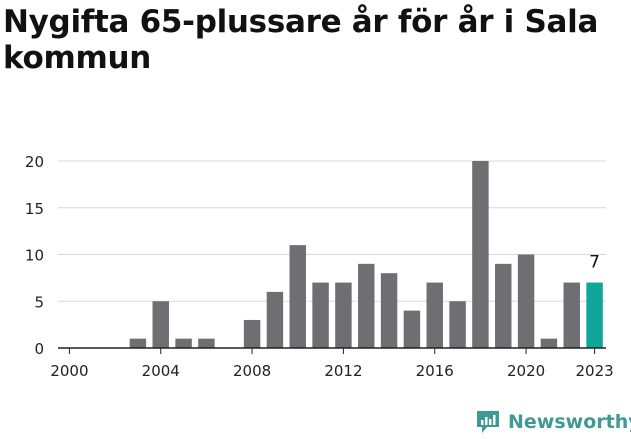  What do you see at coordinates (34, 162) in the screenshot?
I see `y-tick-label: 20` at bounding box center [34, 162].